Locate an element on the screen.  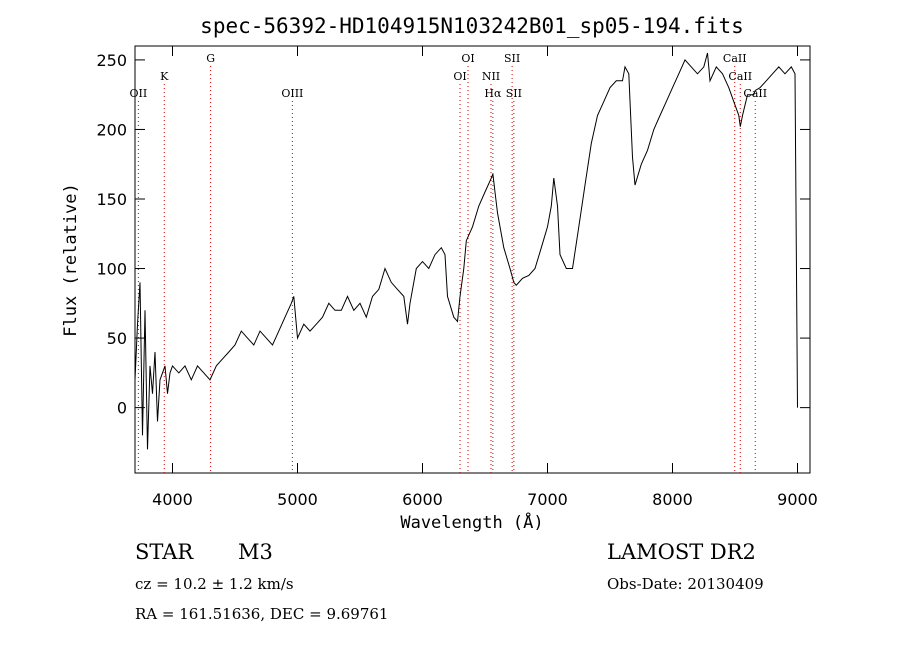
y-tick-label: 250 is located at coordinates (111, 60).